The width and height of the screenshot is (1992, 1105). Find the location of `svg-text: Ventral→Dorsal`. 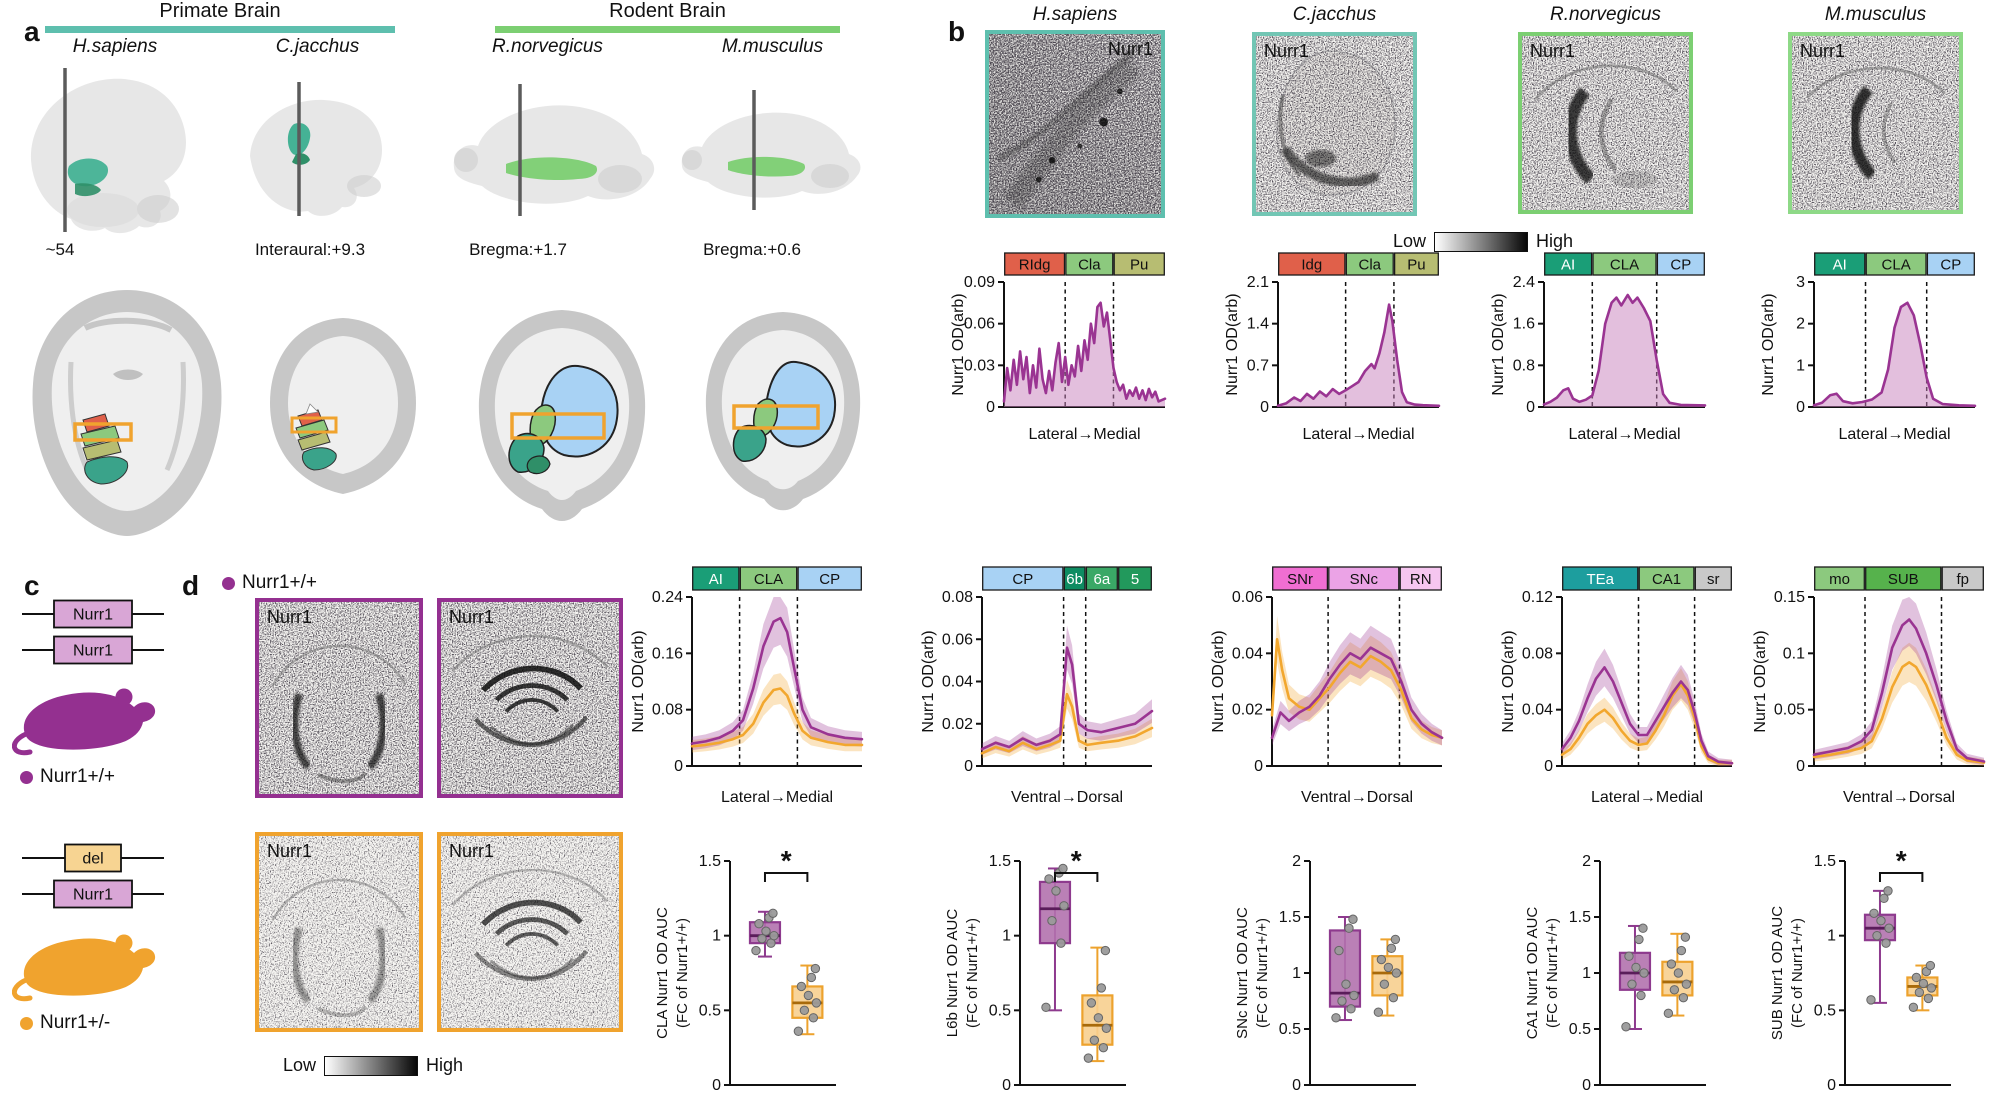

svg-text: Ventral→Dorsal is located at coordinates (1067, 797).